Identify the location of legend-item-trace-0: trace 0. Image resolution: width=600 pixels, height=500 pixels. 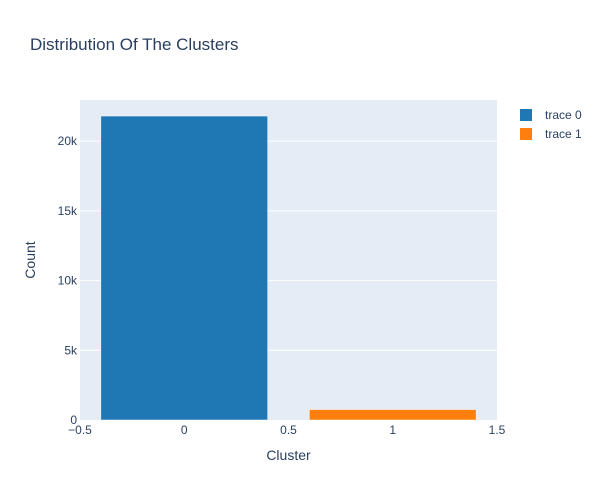
(551, 115).